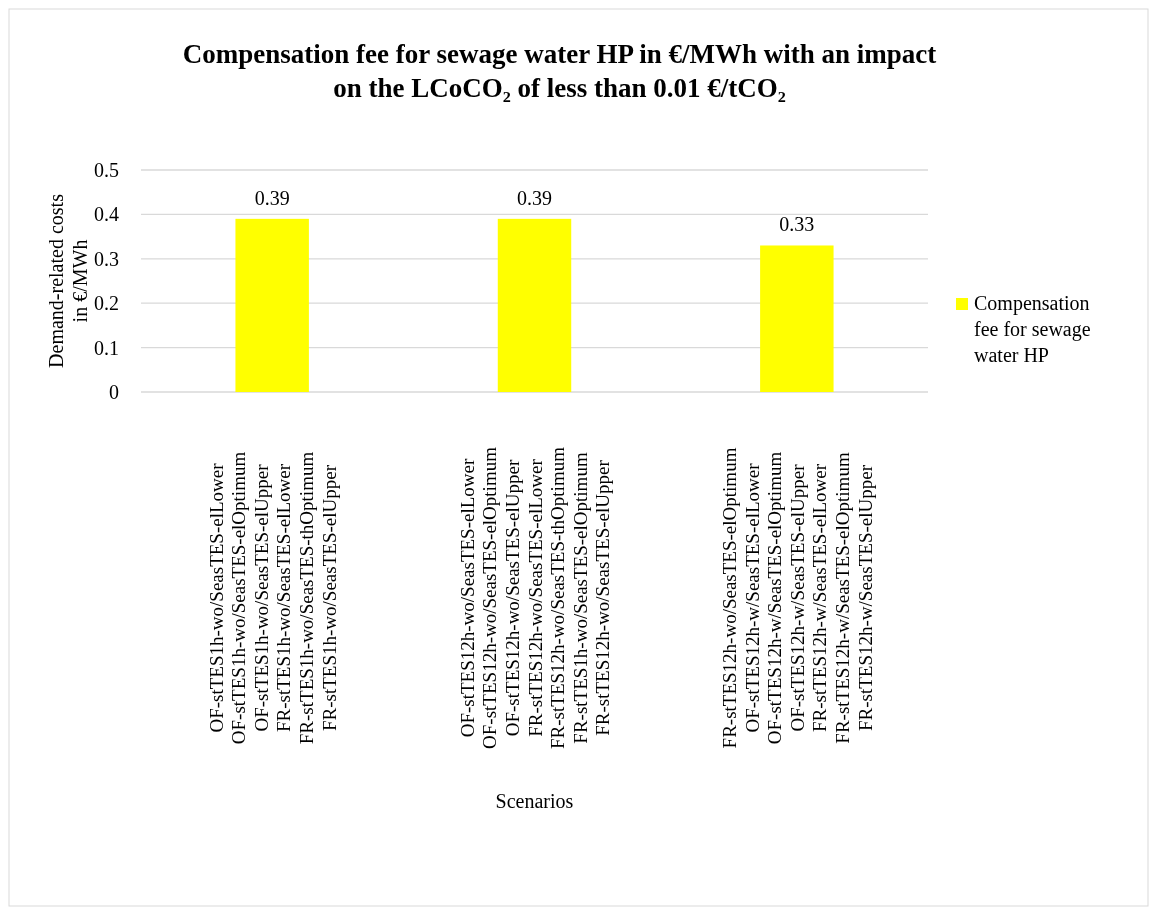  I want to click on y-tick-label: 0.5, so click(106, 170).